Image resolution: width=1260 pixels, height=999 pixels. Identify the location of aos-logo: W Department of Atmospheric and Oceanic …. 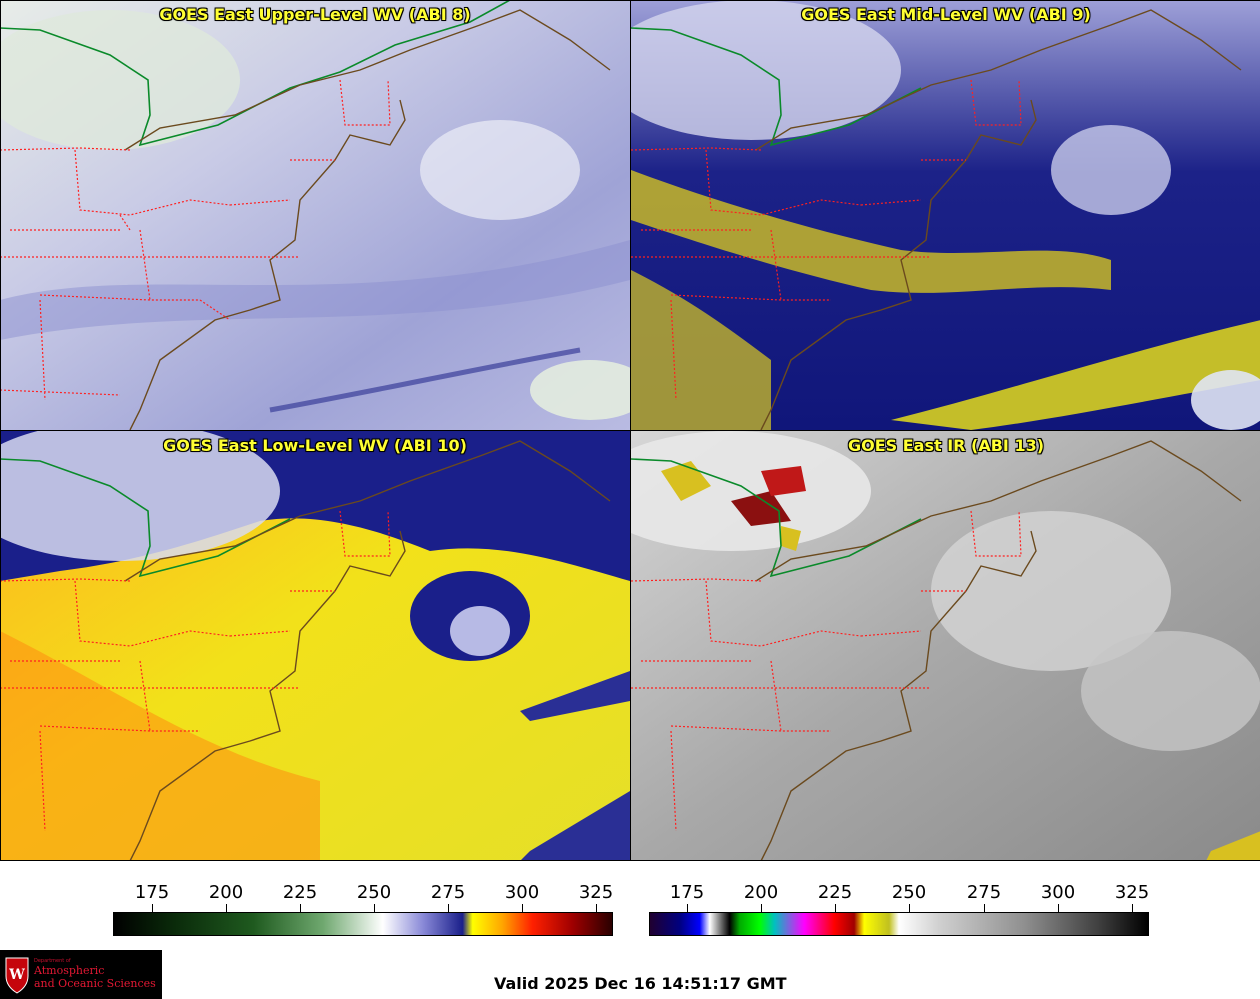
(81, 974).